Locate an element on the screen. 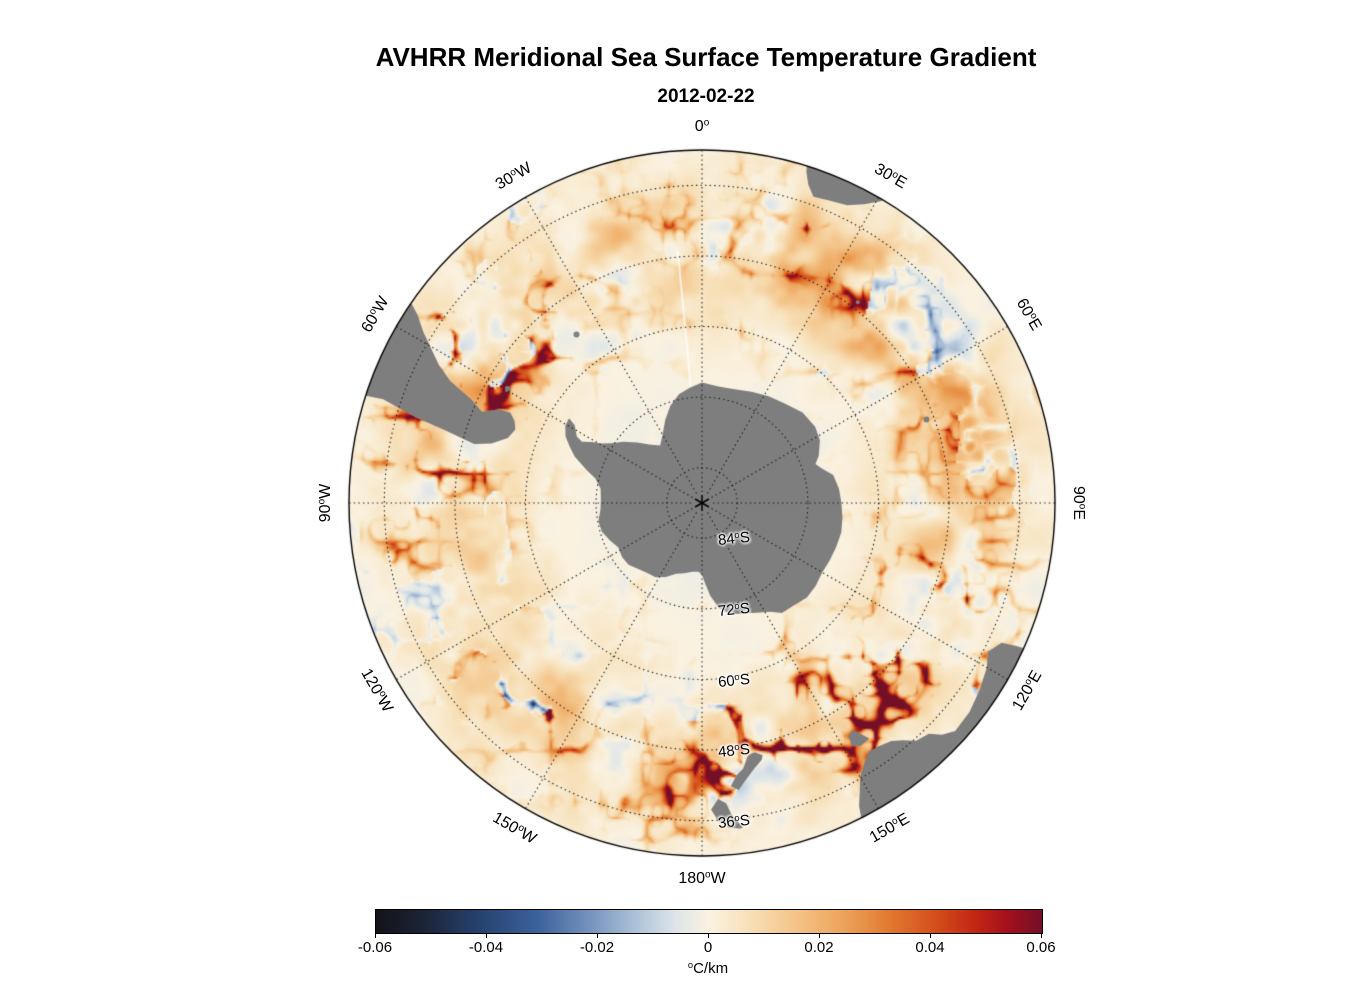 Image resolution: width=1356 pixels, height=1000 pixels. colorbar-tick-label: -0.02 is located at coordinates (597, 947).